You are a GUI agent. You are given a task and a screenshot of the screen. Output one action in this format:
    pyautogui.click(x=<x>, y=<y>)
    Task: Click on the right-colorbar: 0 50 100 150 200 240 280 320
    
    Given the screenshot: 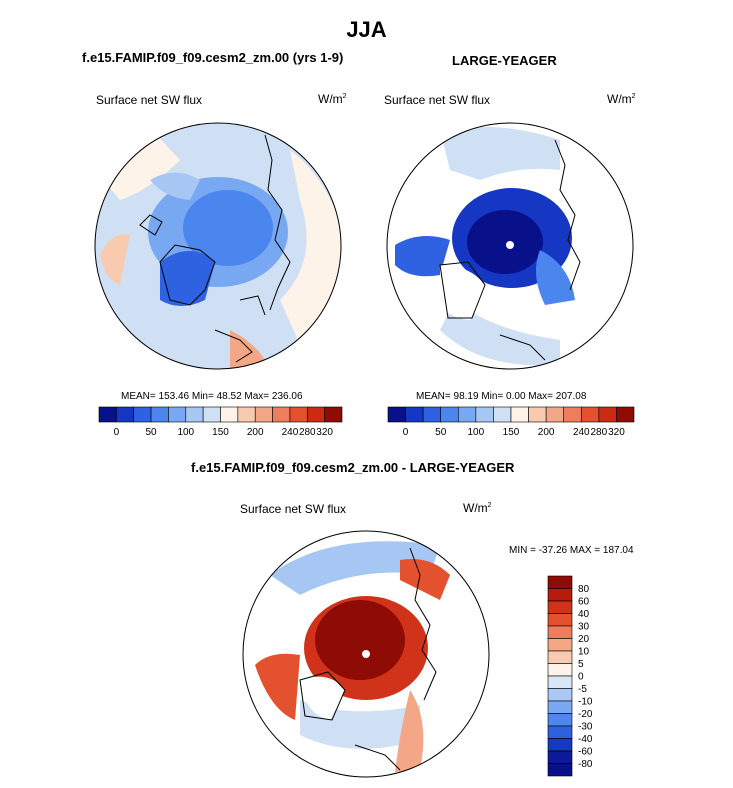 What is the action you would take?
    pyautogui.click(x=511, y=422)
    